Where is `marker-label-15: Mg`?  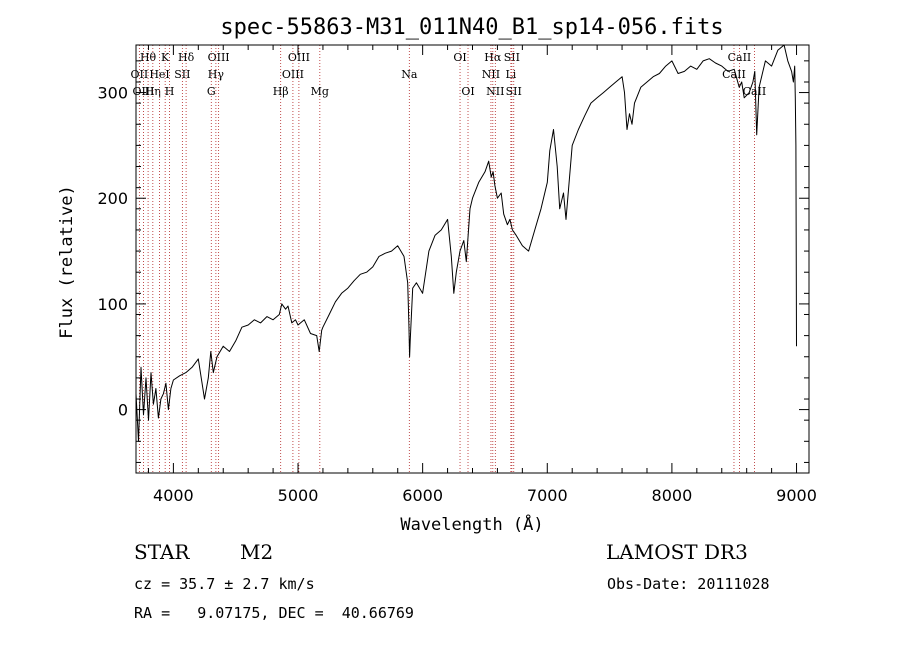
marker-label-15: Mg is located at coordinates (320, 91).